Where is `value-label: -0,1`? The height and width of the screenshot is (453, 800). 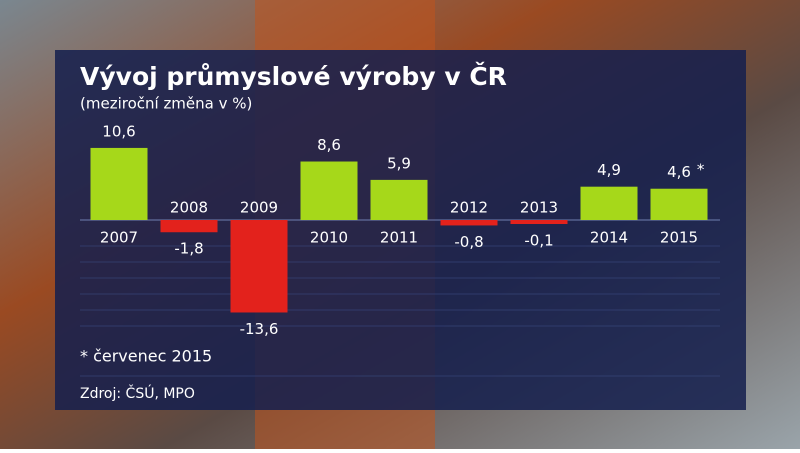
value-label: -0,1 is located at coordinates (538, 241).